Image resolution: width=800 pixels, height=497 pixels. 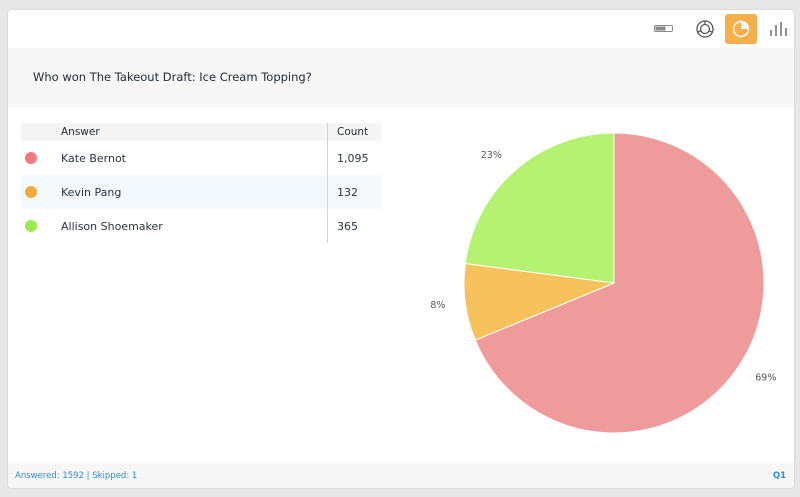 What do you see at coordinates (37, 476) in the screenshot?
I see `answered-label: Answered:` at bounding box center [37, 476].